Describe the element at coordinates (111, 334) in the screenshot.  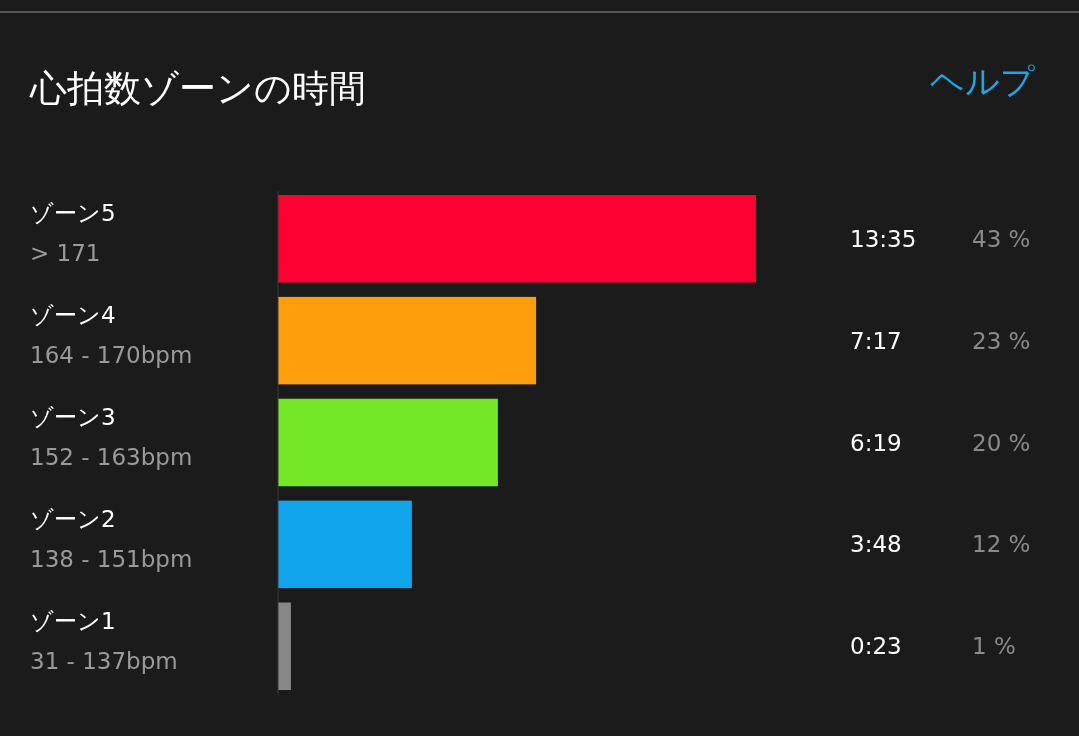
I see `y-tick-label: ゾーン4 164 - 170bpm` at that location.